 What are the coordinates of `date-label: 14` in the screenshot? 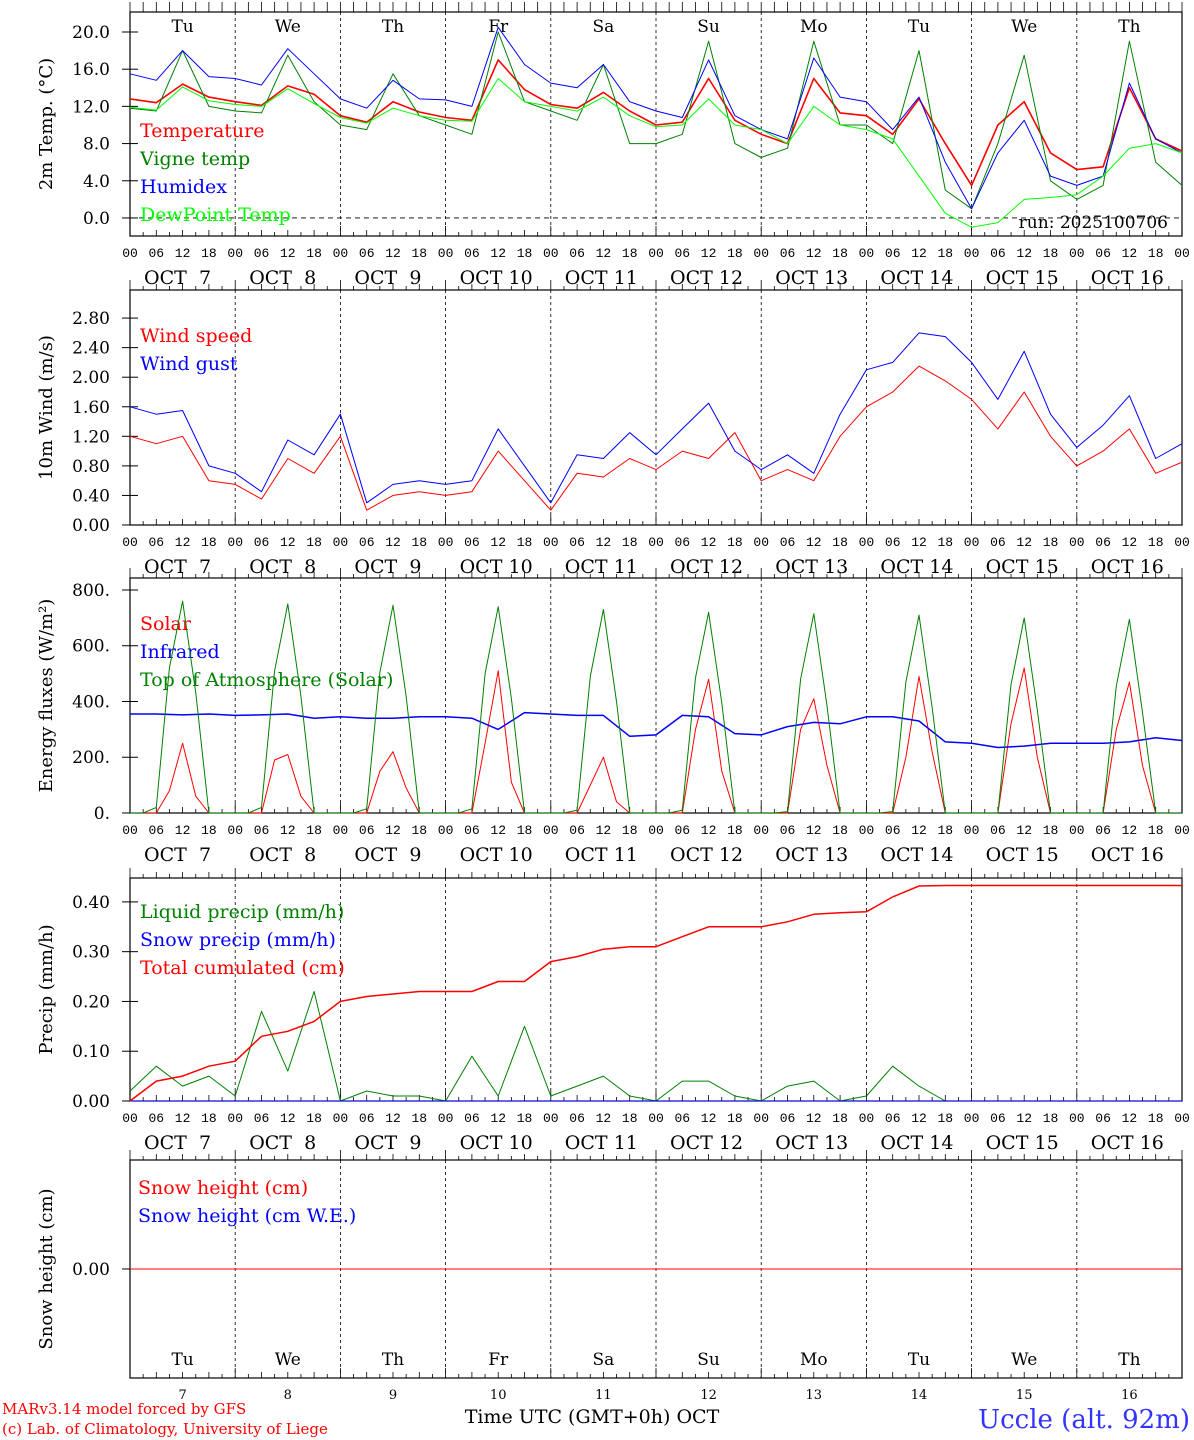 It's located at (941, 567).